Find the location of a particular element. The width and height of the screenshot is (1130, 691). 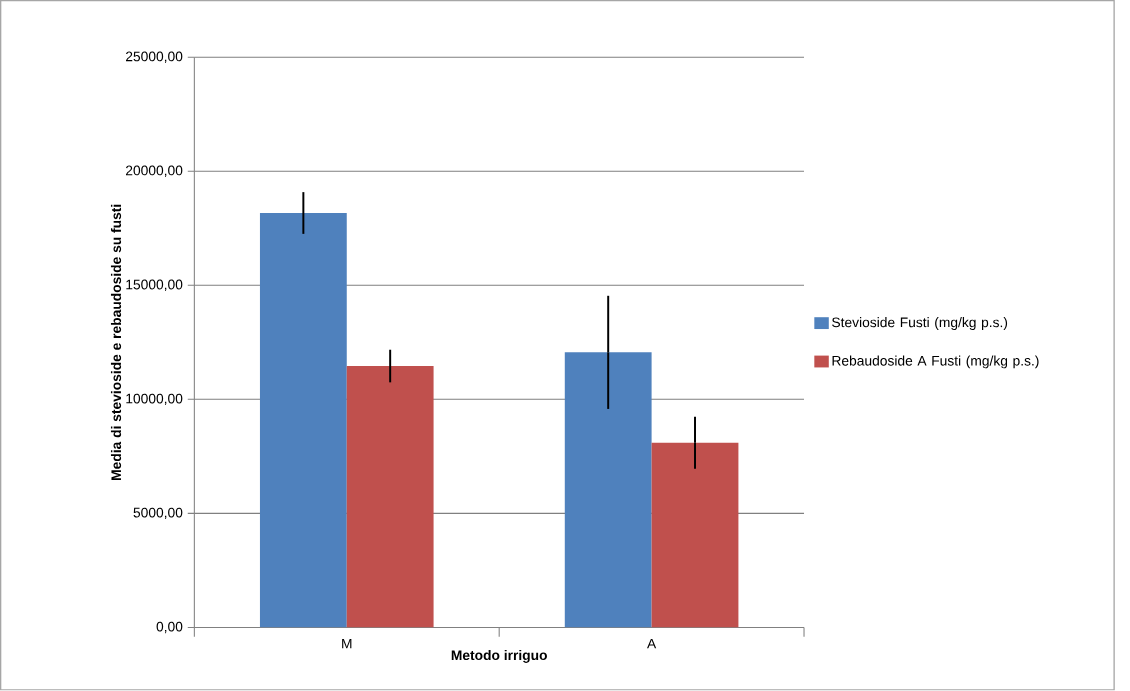

y-tick-label: 25000,00 is located at coordinates (154, 57).